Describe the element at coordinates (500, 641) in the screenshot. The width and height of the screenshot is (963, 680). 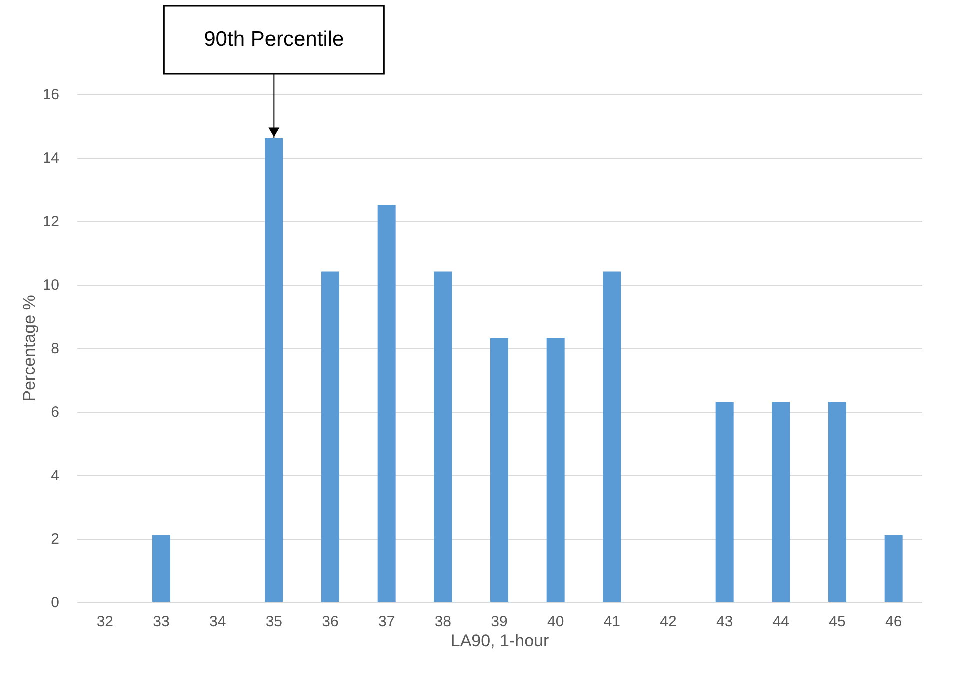
I see `x-axis-title: LA90, 1-hour` at that location.